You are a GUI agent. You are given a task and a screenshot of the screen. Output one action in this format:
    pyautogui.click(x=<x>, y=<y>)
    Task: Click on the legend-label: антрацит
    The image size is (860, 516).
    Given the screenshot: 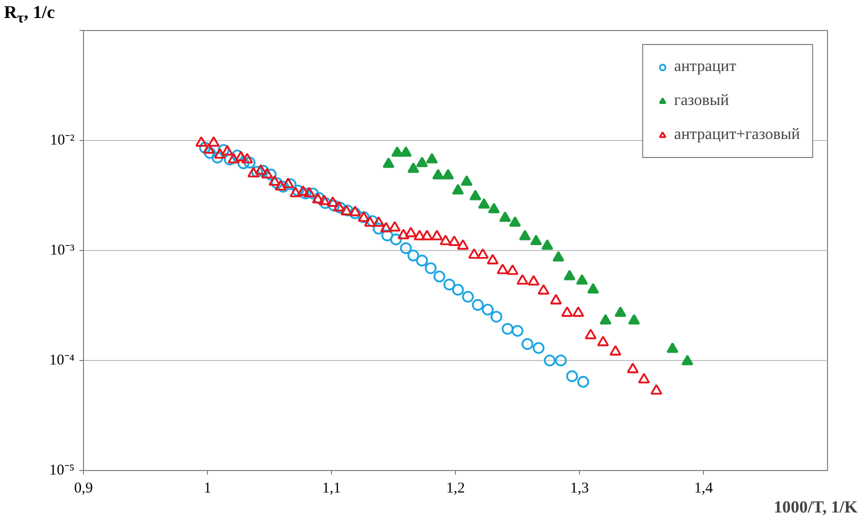 What is the action you would take?
    pyautogui.click(x=705, y=67)
    